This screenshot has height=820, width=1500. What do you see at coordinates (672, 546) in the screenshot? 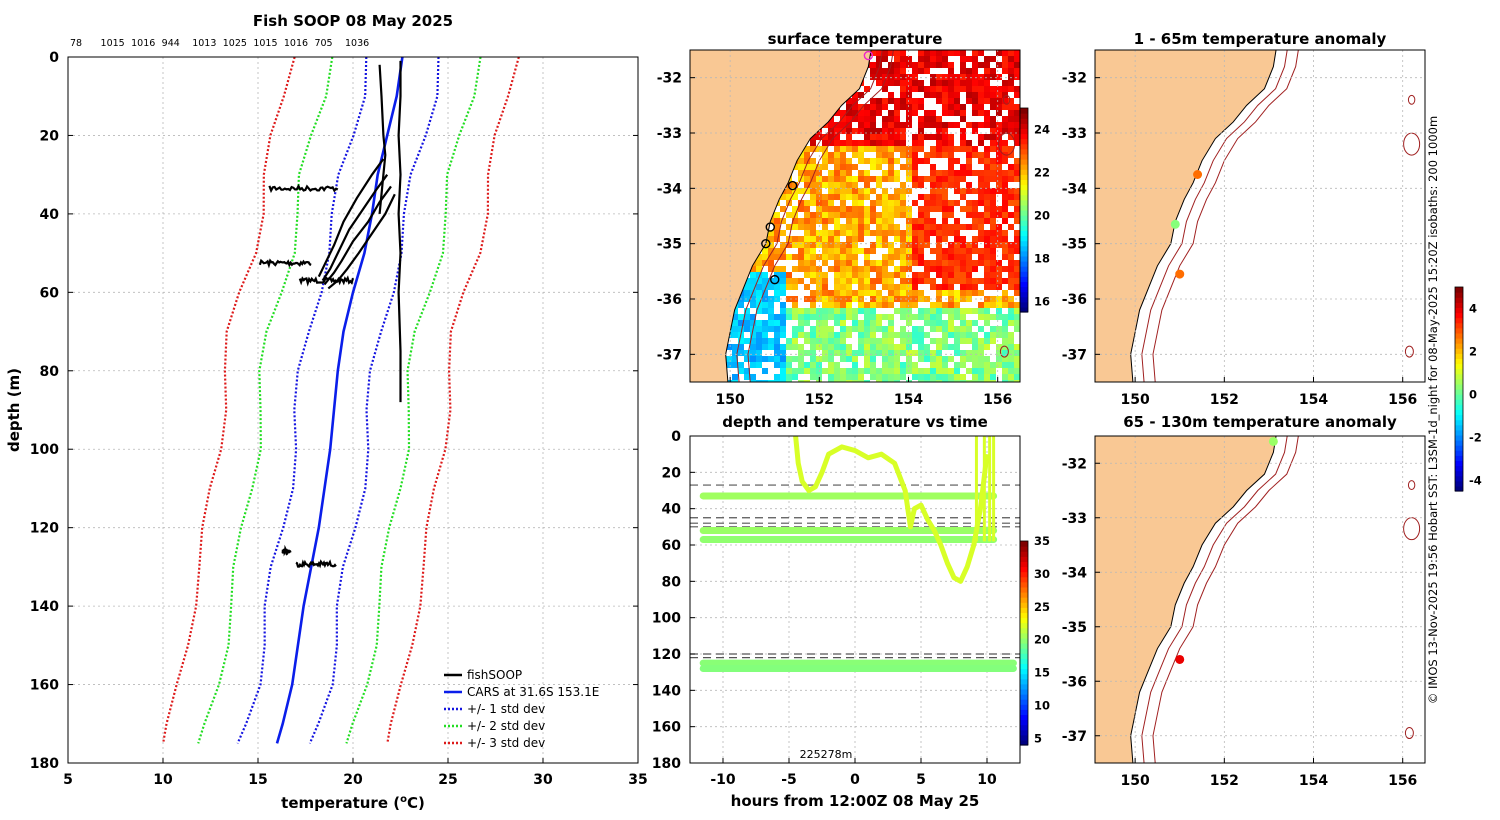
I see `depth-tick-label: 60` at bounding box center [672, 546].